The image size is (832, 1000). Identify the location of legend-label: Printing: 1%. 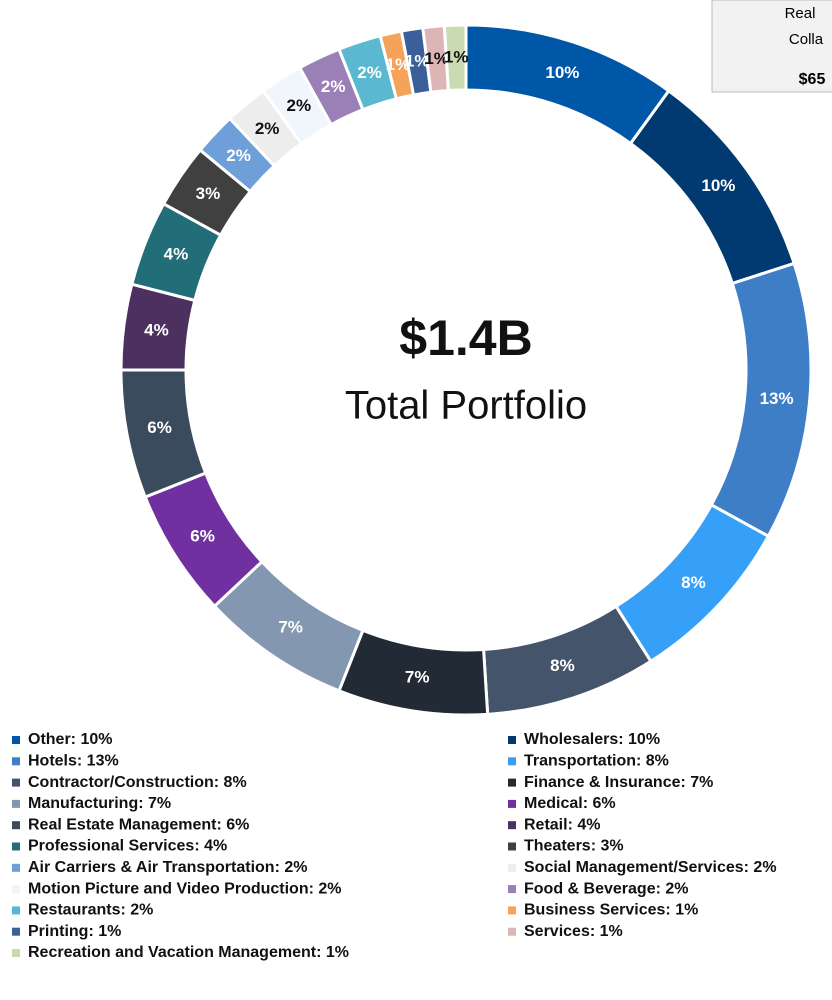
(74, 931).